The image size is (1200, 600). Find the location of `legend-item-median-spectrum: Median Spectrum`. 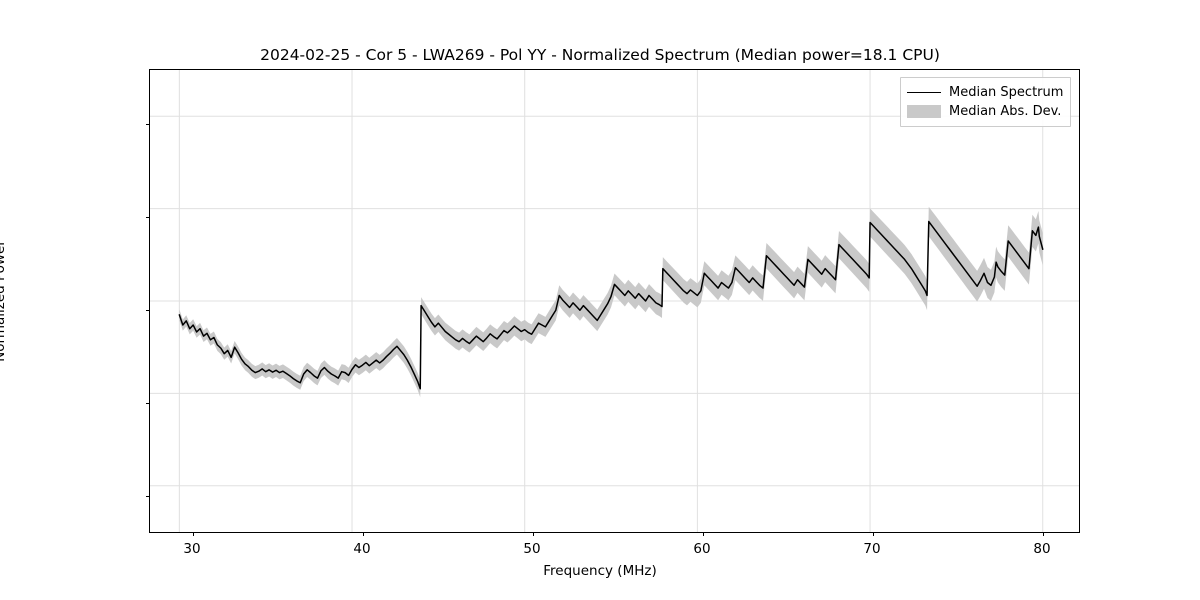

legend-item-median-spectrum: Median Spectrum is located at coordinates (985, 92).